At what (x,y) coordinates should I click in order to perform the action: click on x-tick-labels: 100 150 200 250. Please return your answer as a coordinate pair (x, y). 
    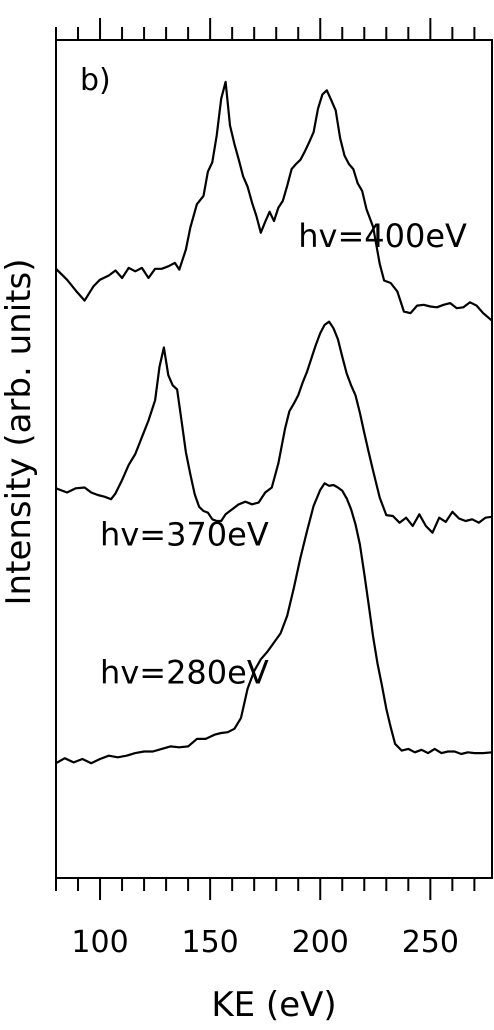
    Looking at the image, I should click on (265, 942).